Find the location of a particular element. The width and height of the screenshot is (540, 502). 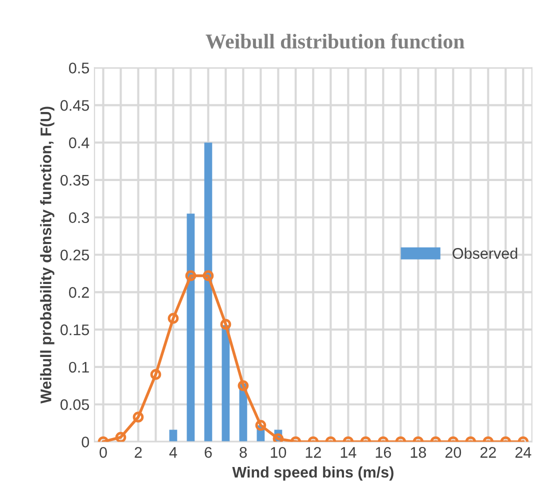

x-tick-label: 20 is located at coordinates (453, 452).